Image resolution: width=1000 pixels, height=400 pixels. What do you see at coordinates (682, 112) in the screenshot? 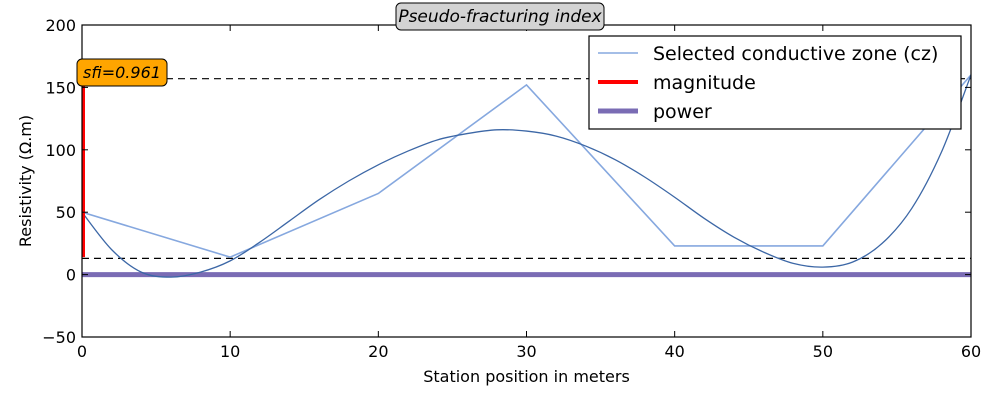
I see `legend-label-2: power` at bounding box center [682, 112].